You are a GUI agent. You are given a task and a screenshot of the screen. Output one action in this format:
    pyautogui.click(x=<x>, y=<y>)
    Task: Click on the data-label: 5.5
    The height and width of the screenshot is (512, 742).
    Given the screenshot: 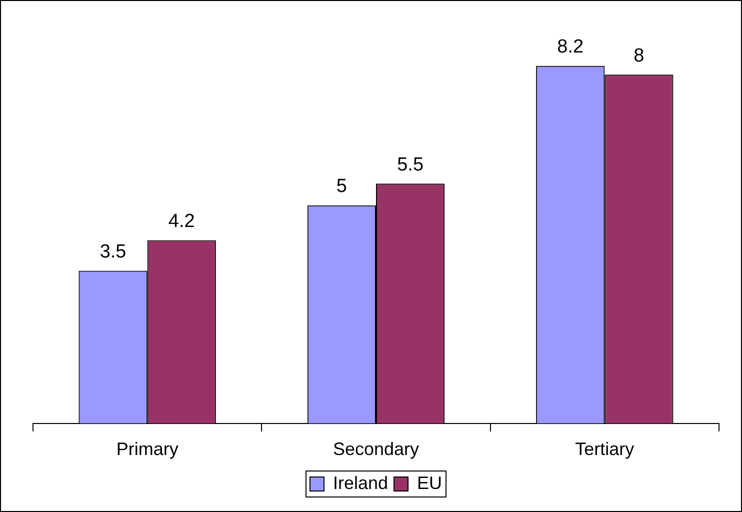 What is the action you would take?
    pyautogui.click(x=410, y=165)
    